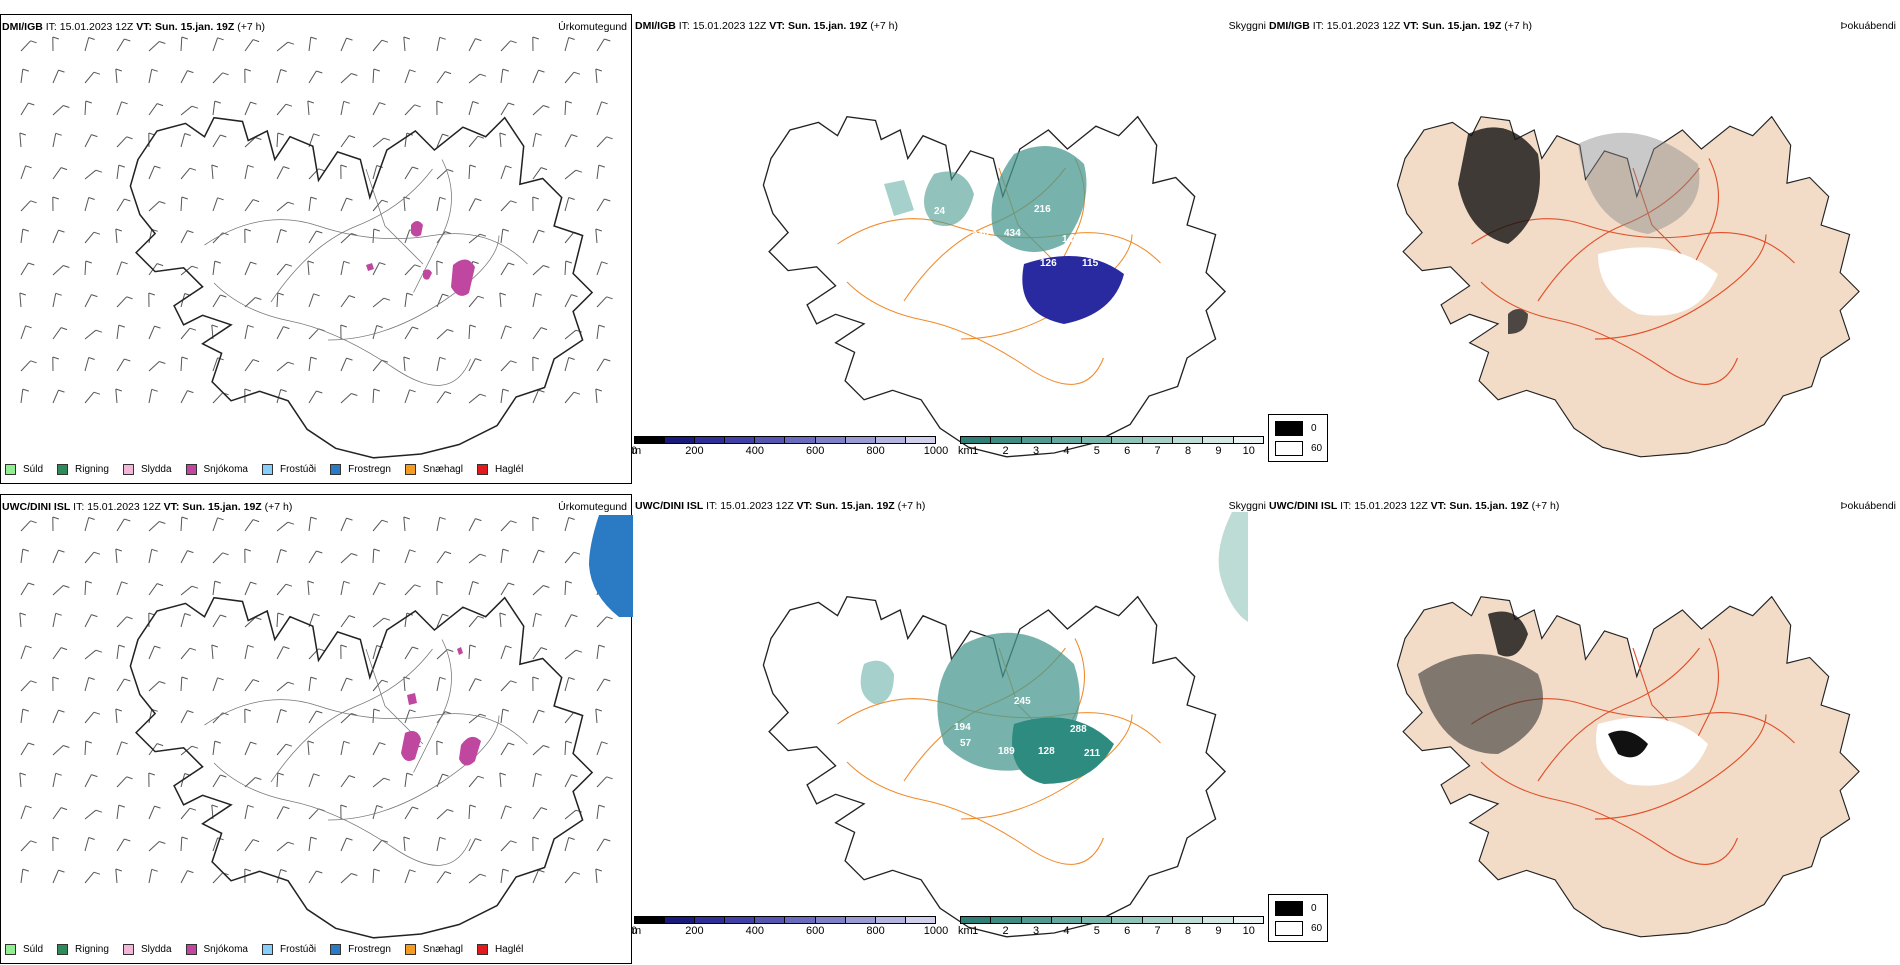 The image size is (1900, 965). Describe the element at coordinates (217, 469) in the screenshot. I see `legend-item: Snjókoma` at that location.